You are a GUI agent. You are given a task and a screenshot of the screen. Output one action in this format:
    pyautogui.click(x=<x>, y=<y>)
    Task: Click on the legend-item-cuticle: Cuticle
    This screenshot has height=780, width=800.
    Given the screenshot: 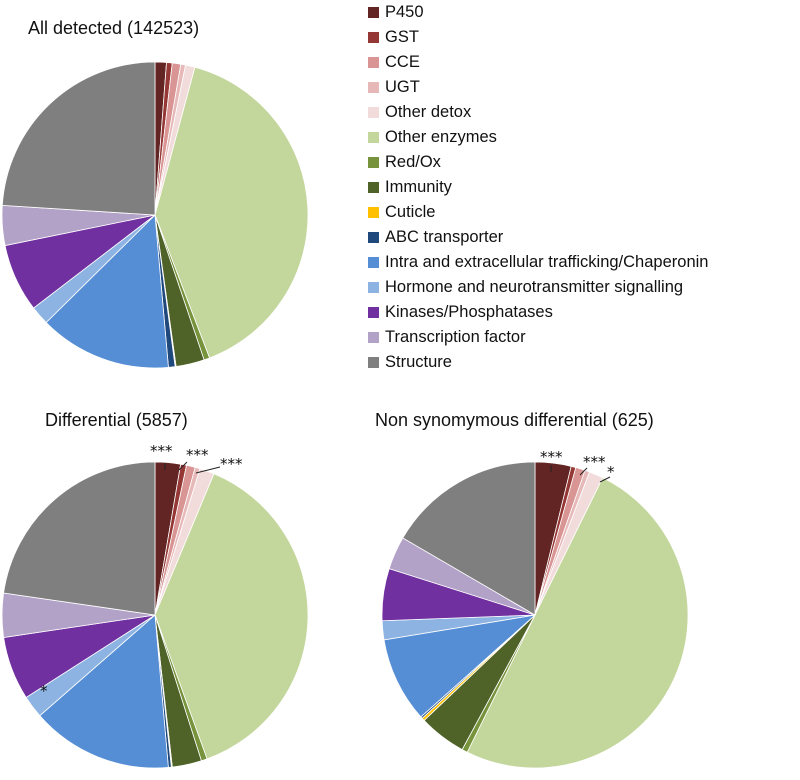 What is the action you would take?
    pyautogui.click(x=538, y=212)
    